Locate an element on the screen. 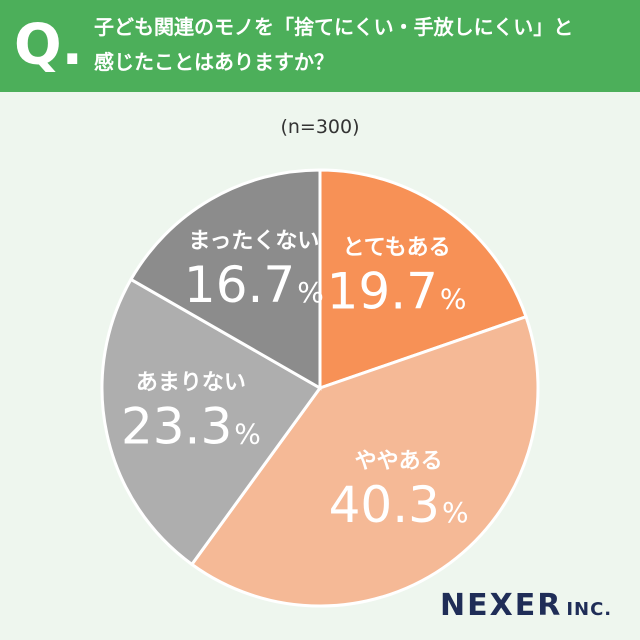 The image size is (640, 640). logo-main: NEXER is located at coordinates (501, 605).